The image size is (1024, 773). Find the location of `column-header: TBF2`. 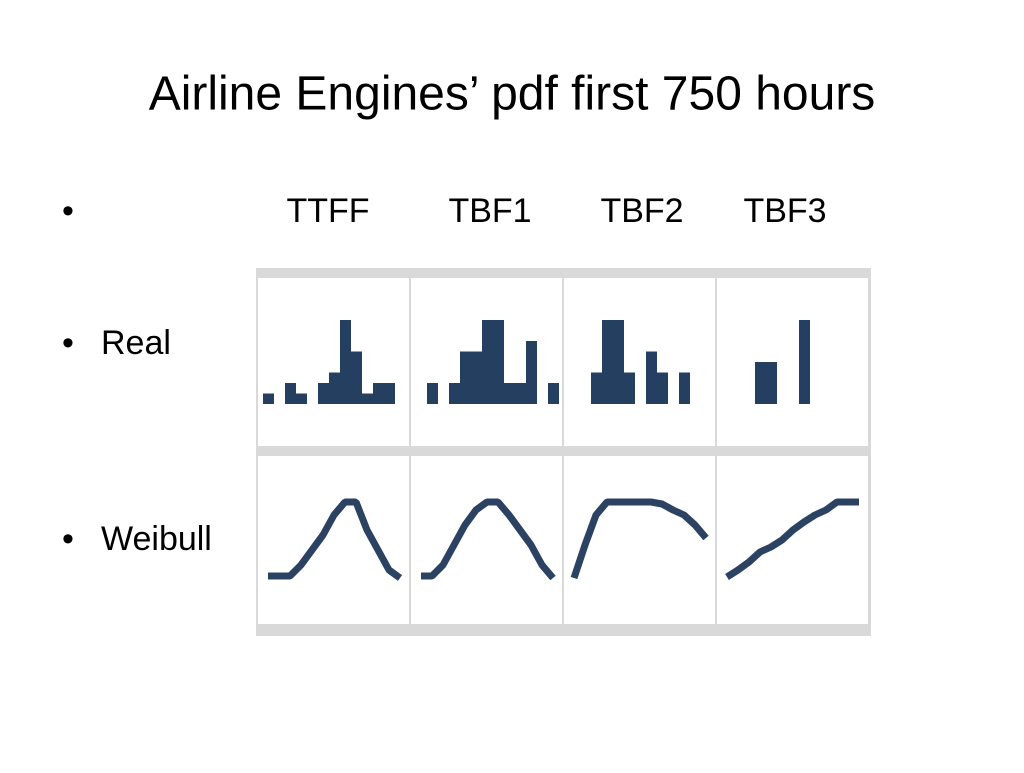

column-header: TBF2 is located at coordinates (641, 211).